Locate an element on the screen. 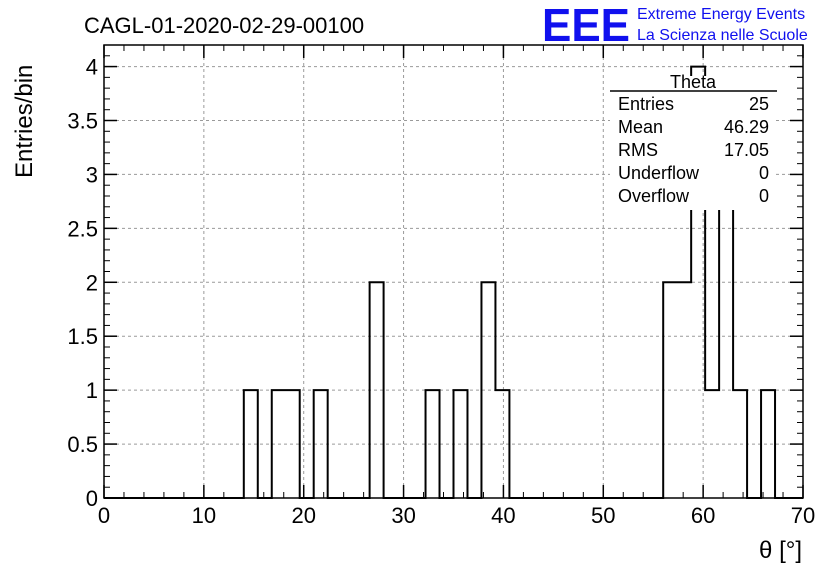 This screenshot has width=836, height=572. y-tick-label: 0.5 is located at coordinates (82, 444).